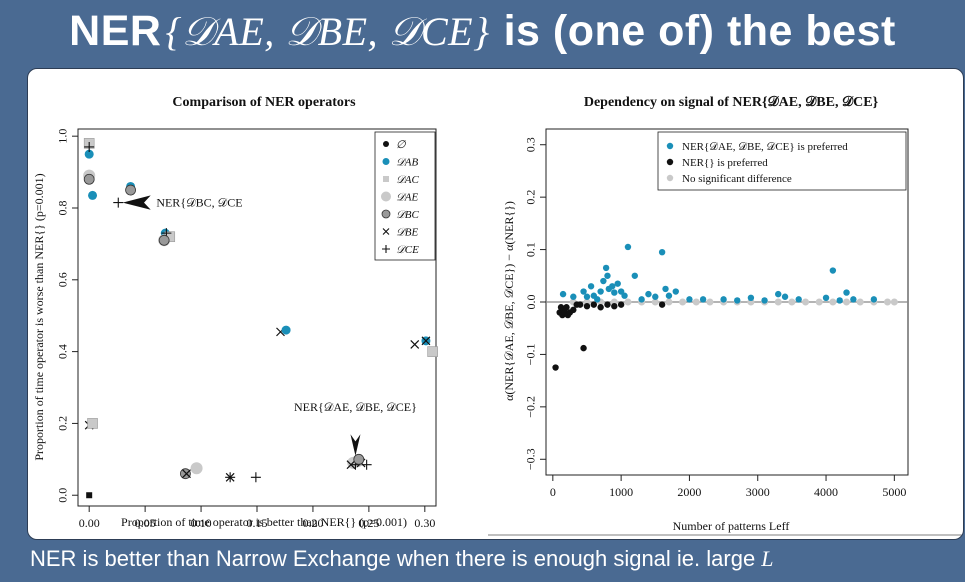 This screenshot has height=582, width=965. I want to click on y-tick-label: 0.6, so click(63, 279).